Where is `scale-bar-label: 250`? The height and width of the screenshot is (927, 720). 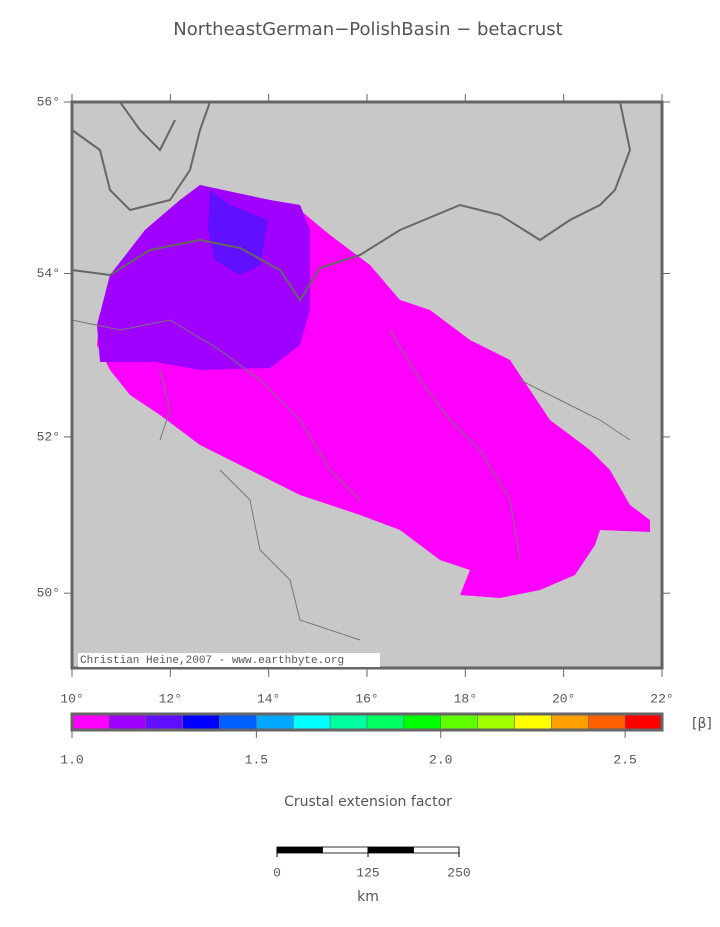 scale-bar-label: 250 is located at coordinates (458, 872).